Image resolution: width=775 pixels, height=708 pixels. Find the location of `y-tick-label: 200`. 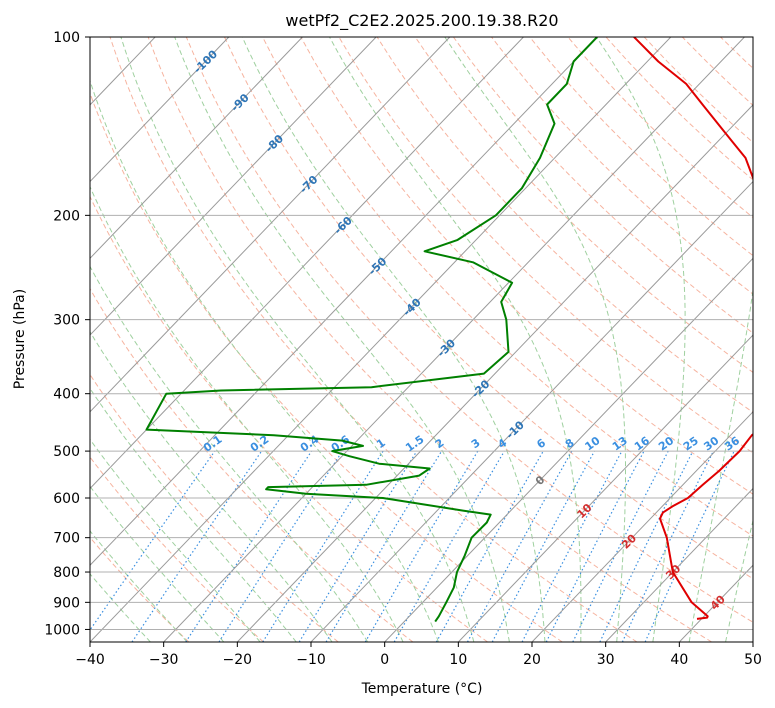

y-tick-label: 200 is located at coordinates (66, 216).